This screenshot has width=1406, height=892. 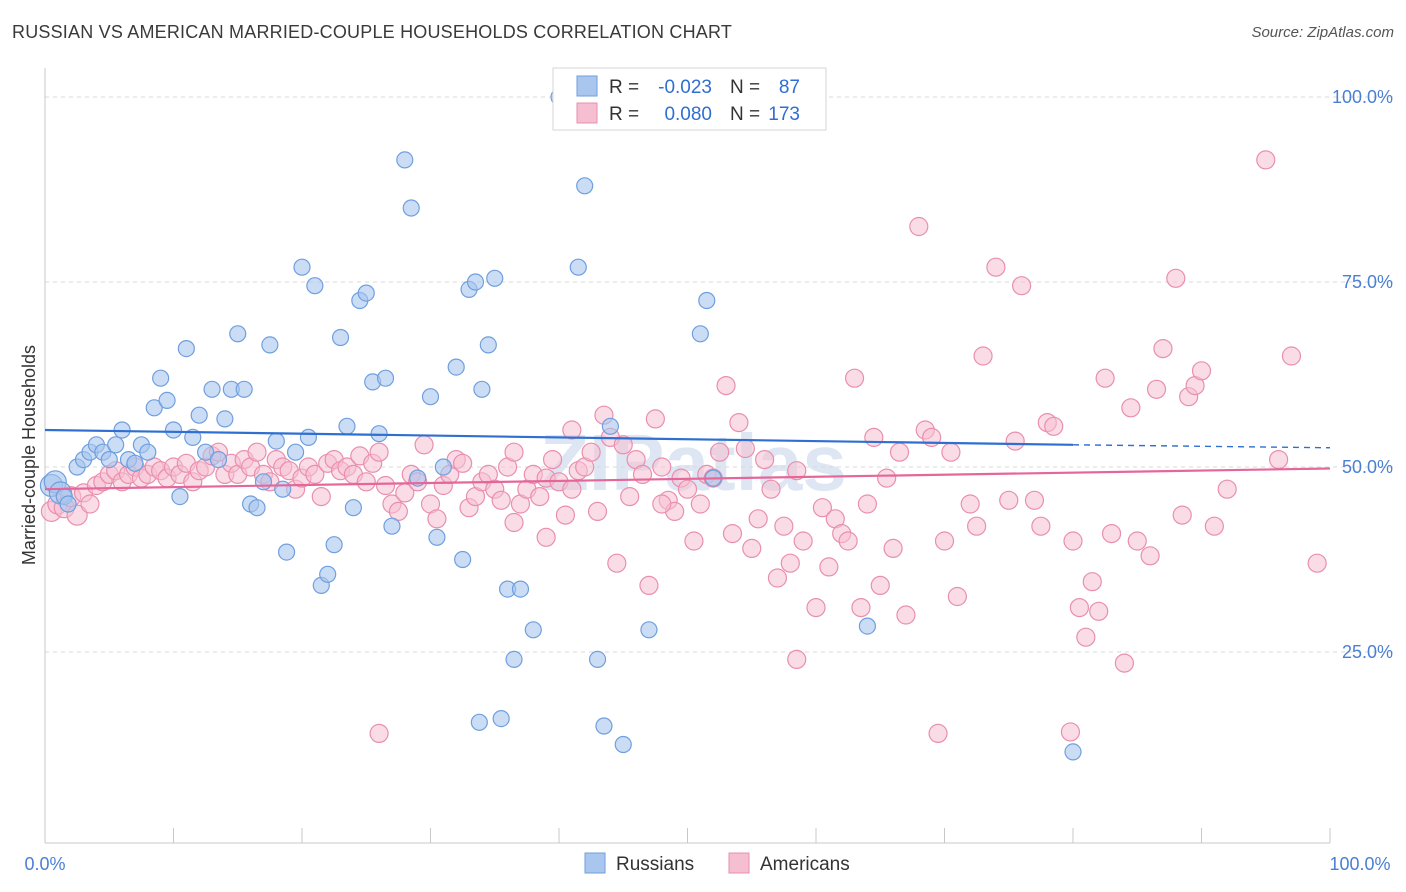 I want to click on y-tick-label-50: 50.0%, so click(x=1367, y=467).